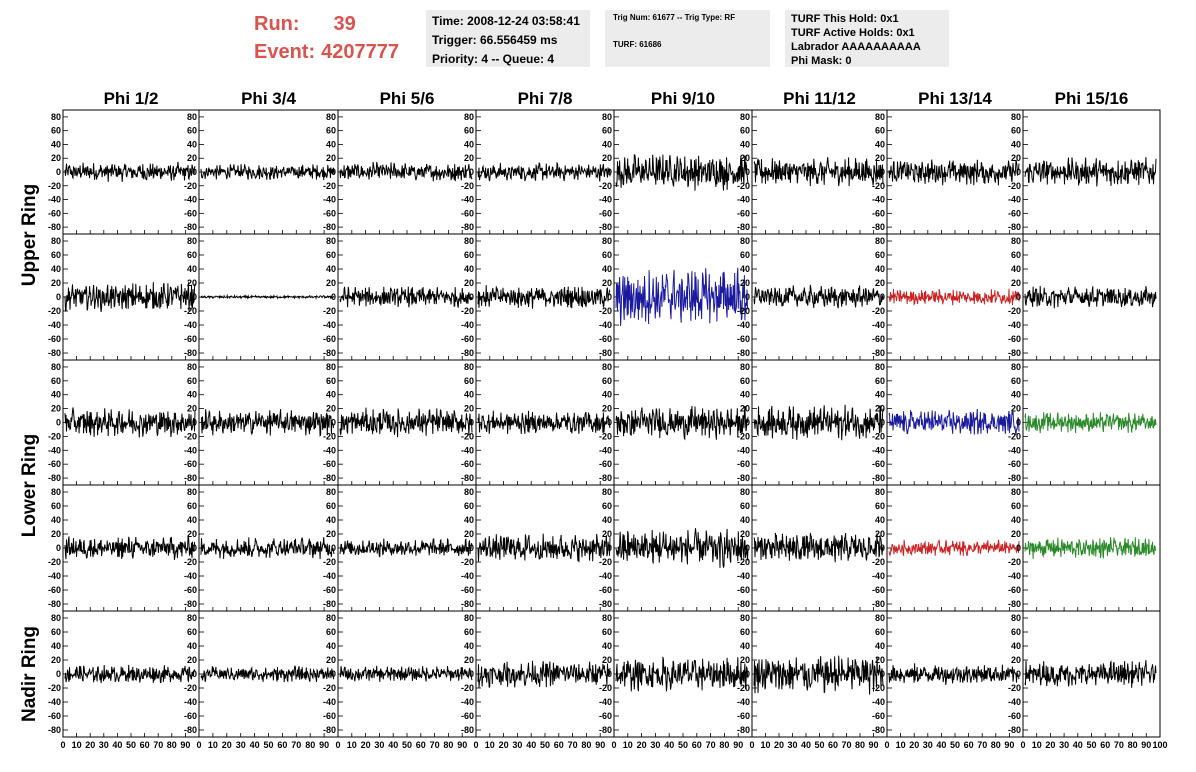 The height and width of the screenshot is (772, 1196). What do you see at coordinates (1159, 745) in the screenshot?
I see `x-tick-label: 100` at bounding box center [1159, 745].